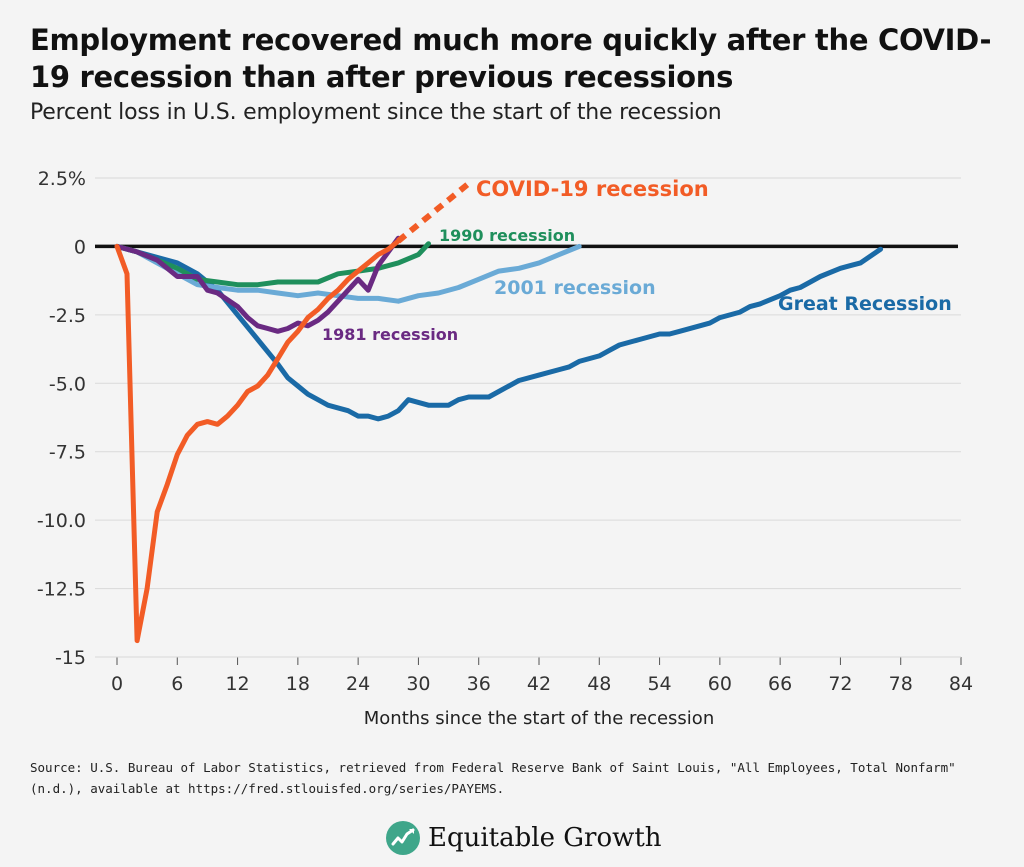 The height and width of the screenshot is (867, 1024). What do you see at coordinates (507, 235) in the screenshot?
I see `series-label: 1990 recession` at bounding box center [507, 235].